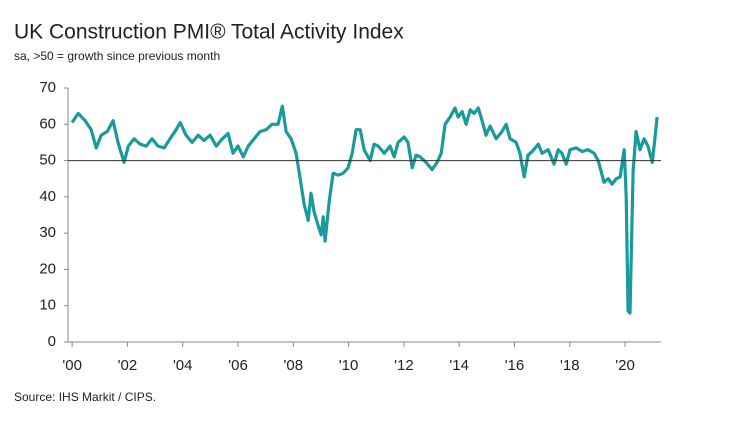  I want to click on x-tick-label: '16, so click(515, 365).